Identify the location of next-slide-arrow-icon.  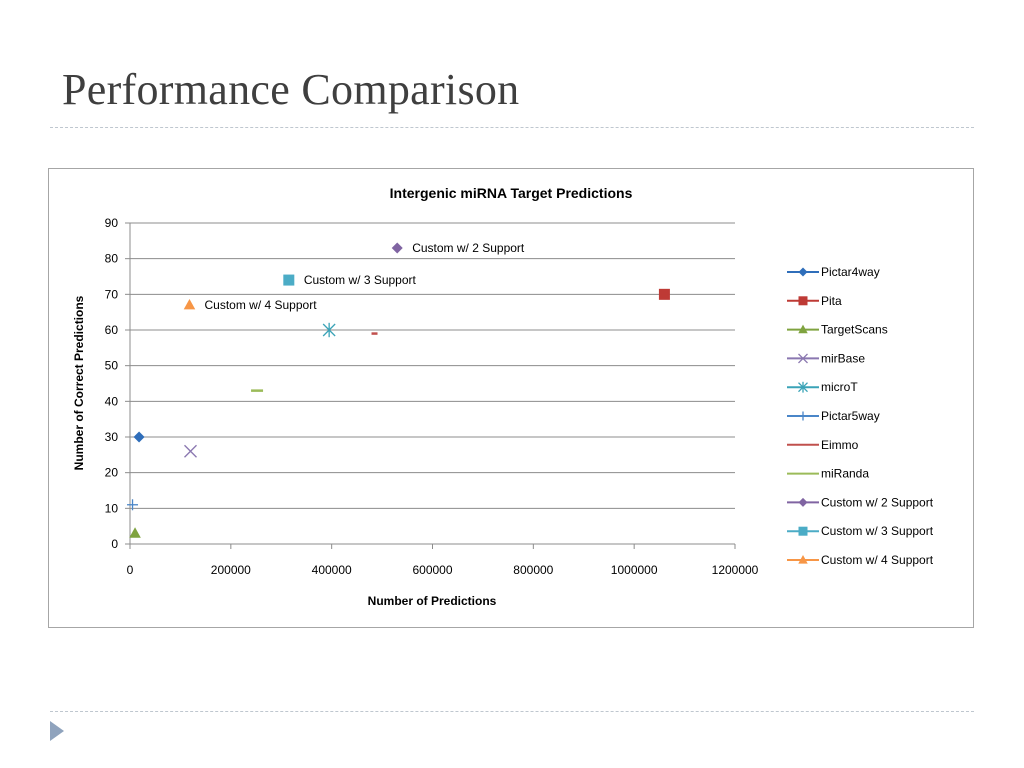
(57, 731).